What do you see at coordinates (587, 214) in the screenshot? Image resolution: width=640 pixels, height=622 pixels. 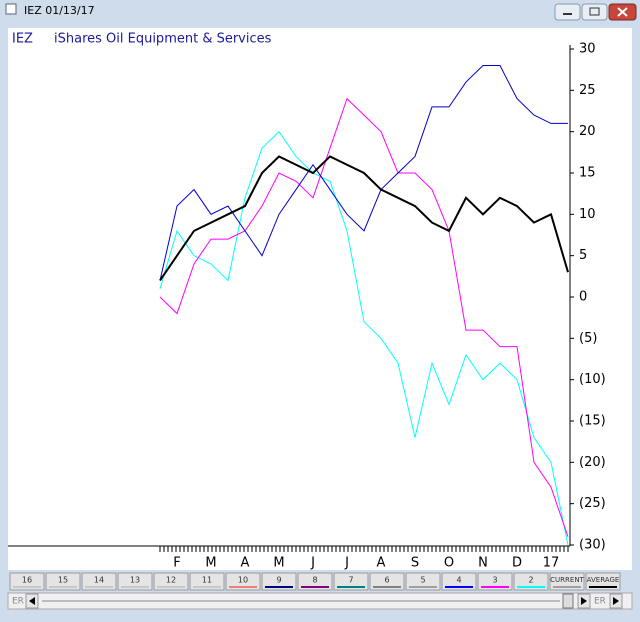 I see `y-tick-label: 10` at bounding box center [587, 214].